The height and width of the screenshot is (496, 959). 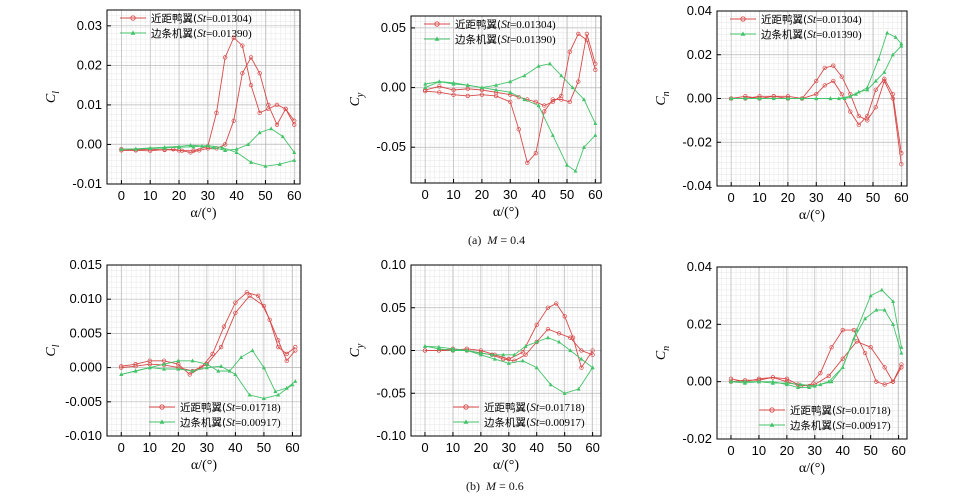 What do you see at coordinates (89, 64) in the screenshot?
I see `y-tick-label: 0.02` at bounding box center [89, 64].